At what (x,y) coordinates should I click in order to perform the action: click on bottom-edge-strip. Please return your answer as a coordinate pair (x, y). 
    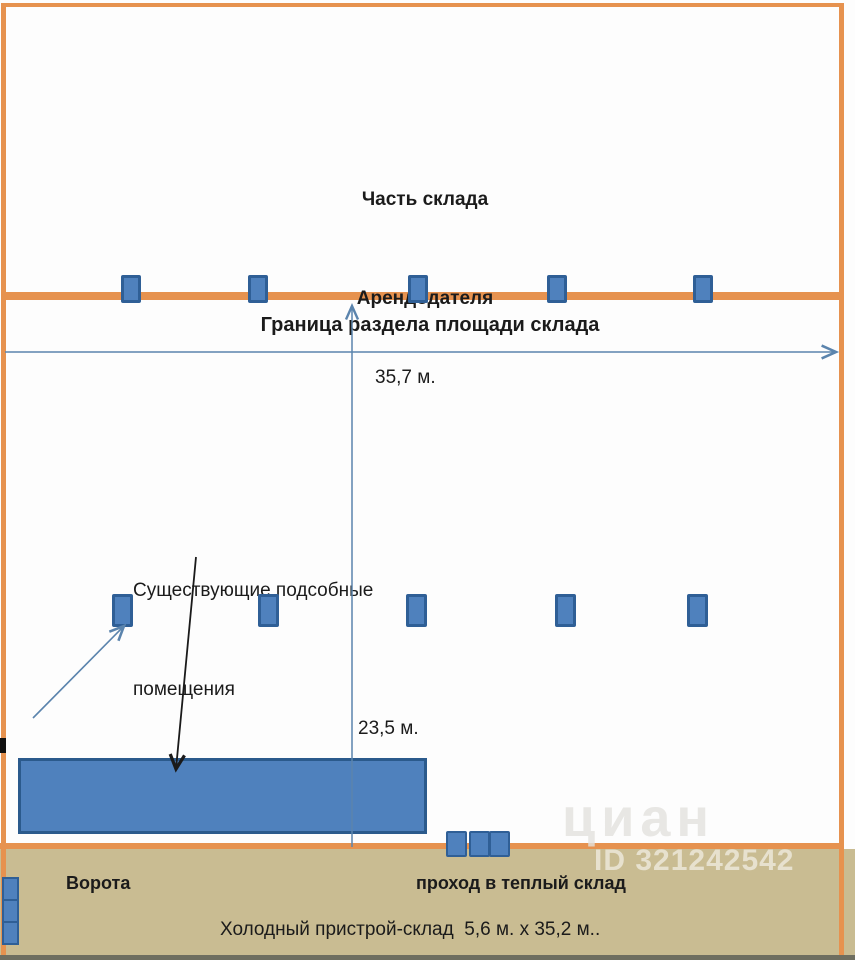
    Looking at the image, I should click on (427, 957).